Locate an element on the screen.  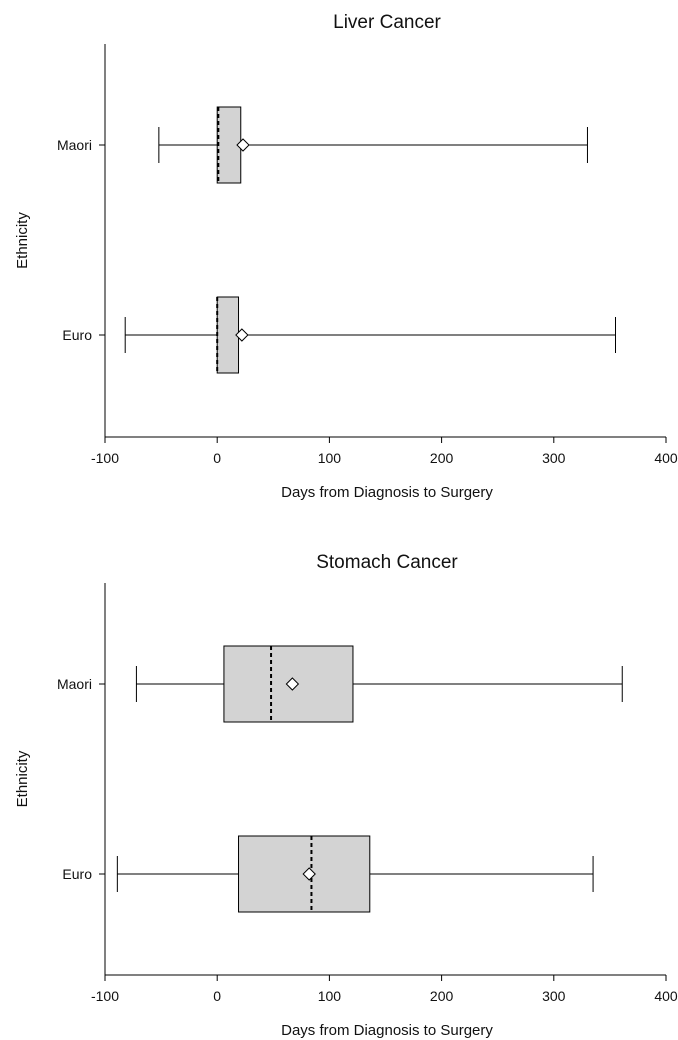
chart-title: Liver Cancer is located at coordinates (387, 22).